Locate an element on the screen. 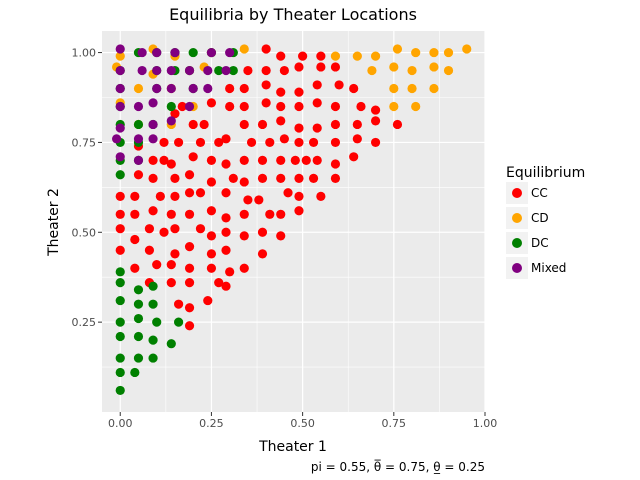 The image size is (640, 480). legend-label-cd: CD is located at coordinates (540, 218).